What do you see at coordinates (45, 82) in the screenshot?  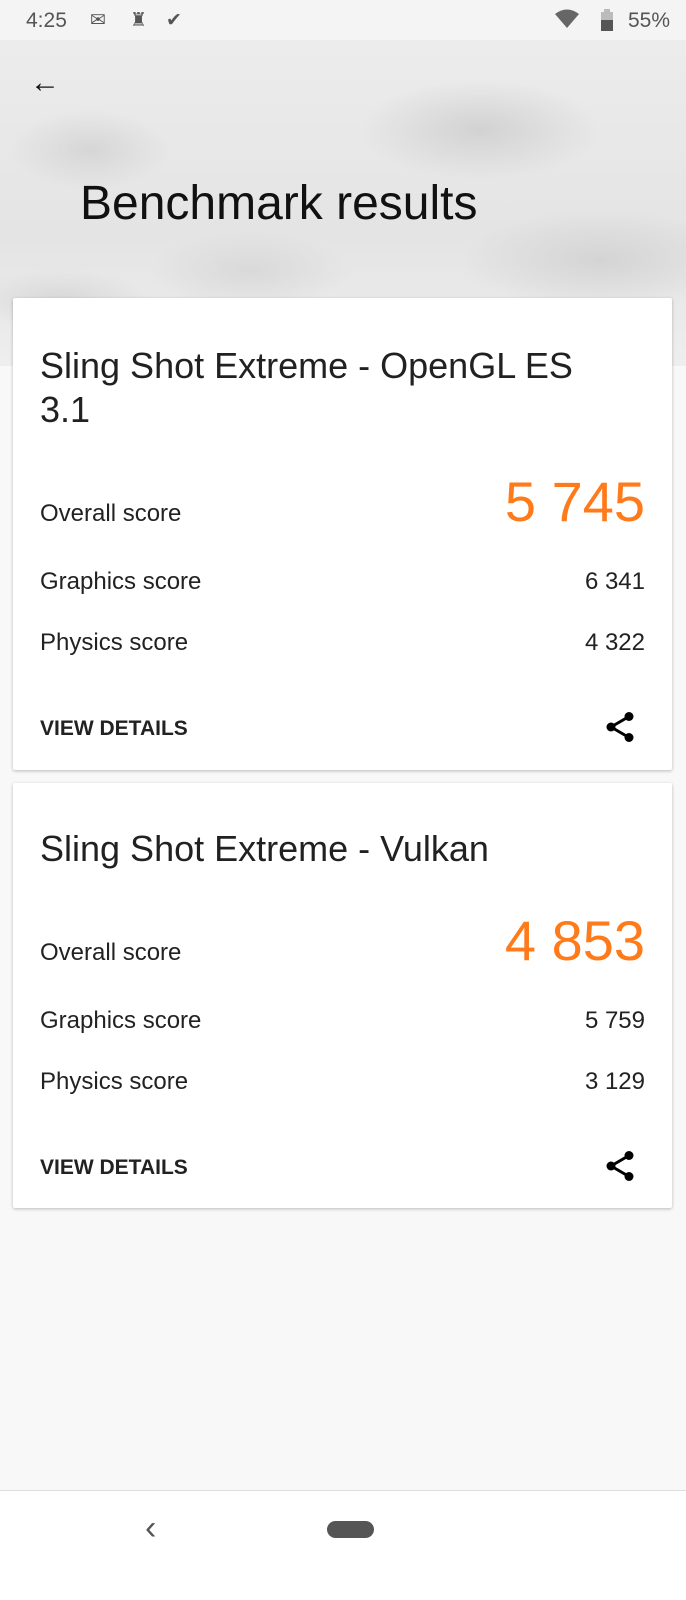 I see `back-arrow-icon: ←` at bounding box center [45, 82].